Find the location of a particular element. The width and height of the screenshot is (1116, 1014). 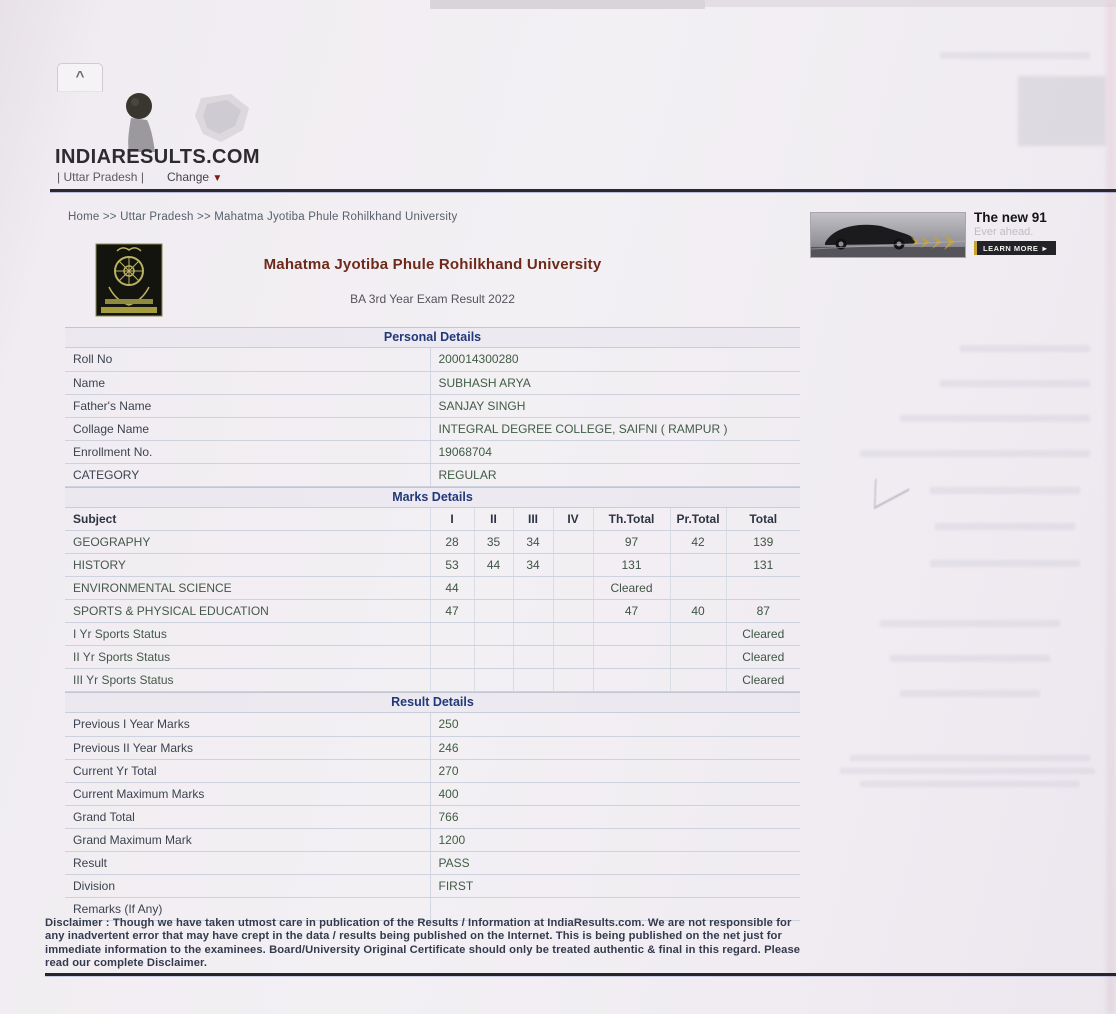

field-value: FIRST is located at coordinates (614, 886).